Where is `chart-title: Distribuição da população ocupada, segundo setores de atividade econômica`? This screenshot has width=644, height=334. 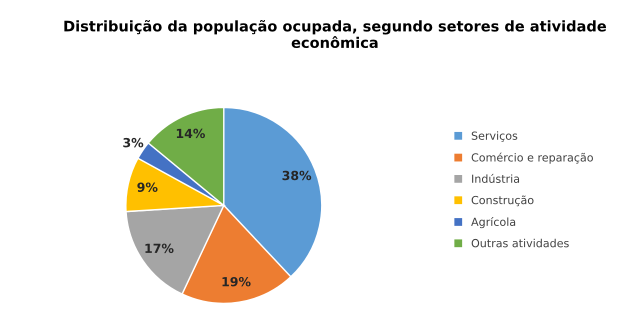
chart-title: Distribuição da população ocupada, segundo setores de atividade econômica is located at coordinates (335, 34).